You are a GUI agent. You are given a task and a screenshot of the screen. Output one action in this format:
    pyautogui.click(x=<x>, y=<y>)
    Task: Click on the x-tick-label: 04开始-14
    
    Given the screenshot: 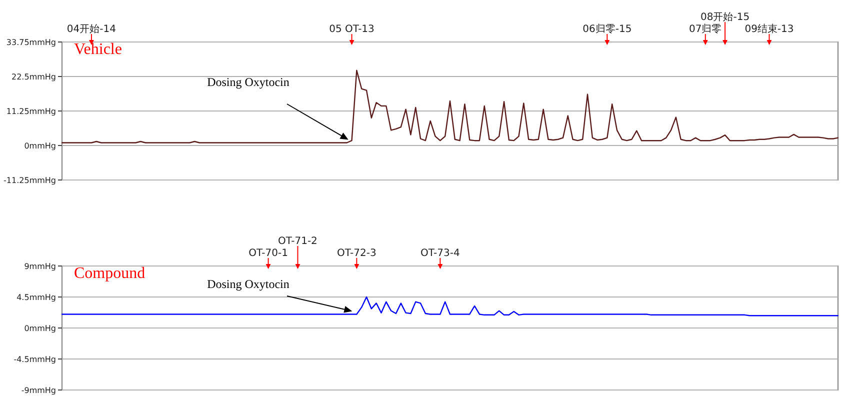 What is the action you would take?
    pyautogui.click(x=91, y=29)
    